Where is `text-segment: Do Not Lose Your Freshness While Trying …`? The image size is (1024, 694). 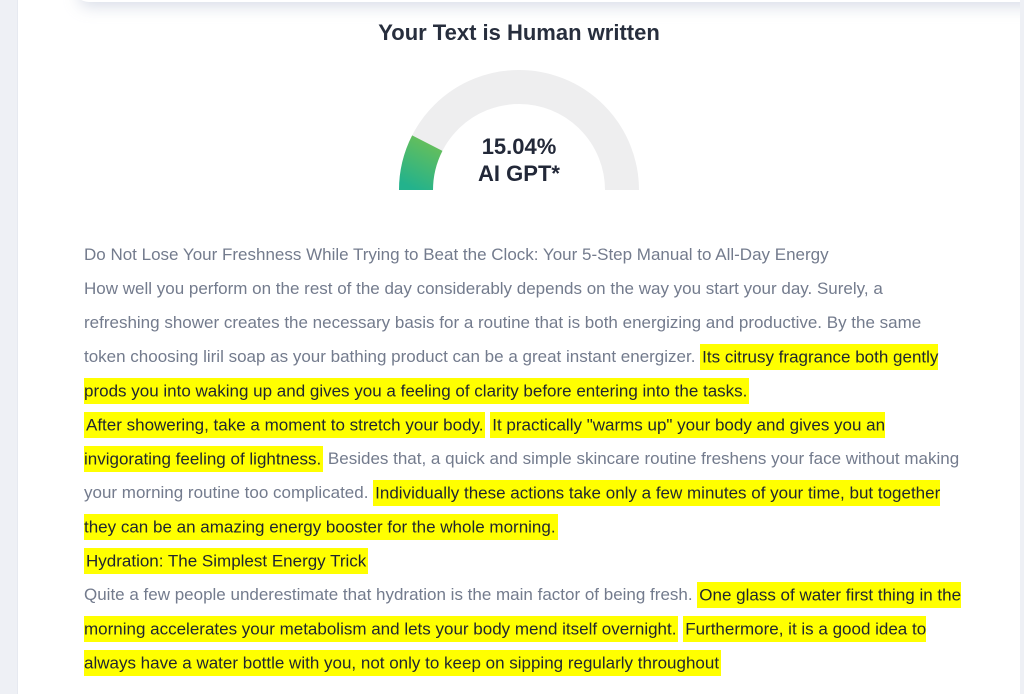 text-segment: Do Not Lose Your Freshness While Trying … is located at coordinates (456, 254).